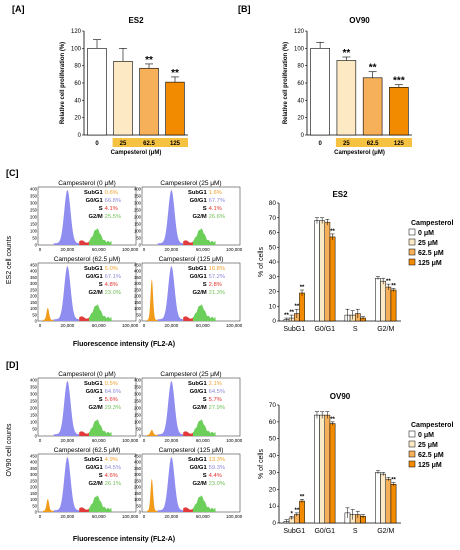  I want to click on phase-value: 13.3%, so click(217, 460).